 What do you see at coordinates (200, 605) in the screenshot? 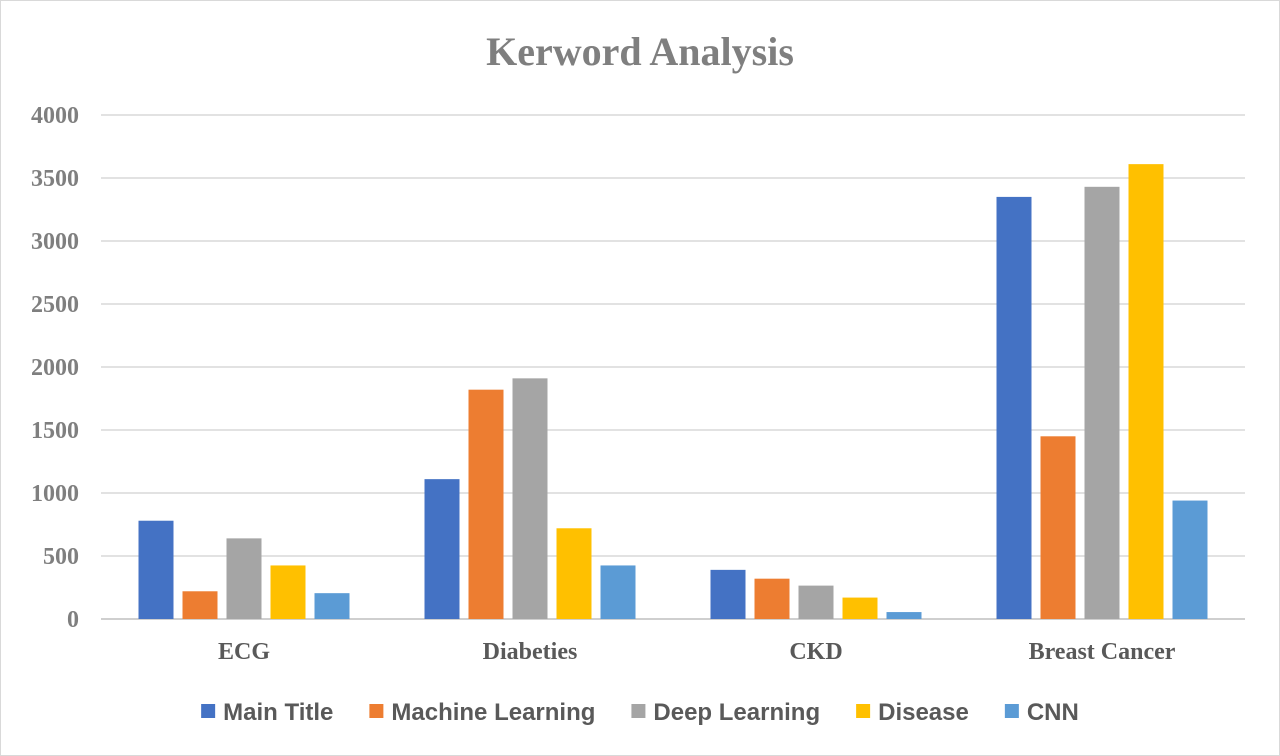
I see `bar: Machine Learning – ECG: 220` at bounding box center [200, 605].